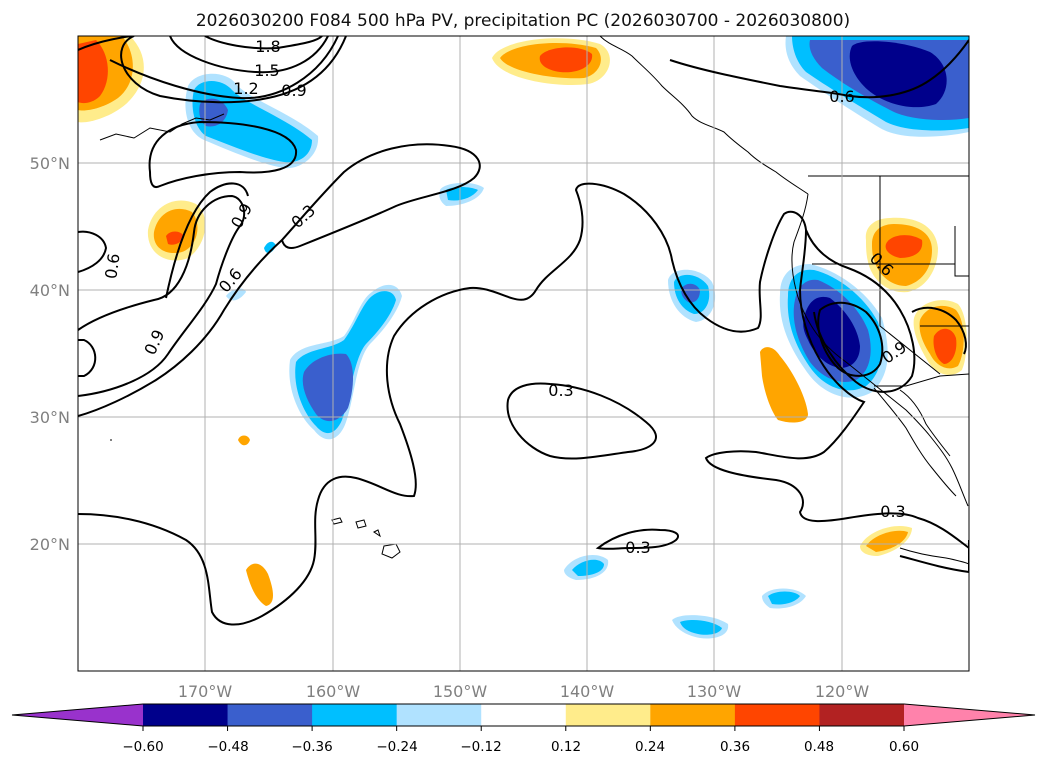 The image size is (1047, 765). I want to click on precip-anomaly-positive-offshore-baja, so click(784, 385).